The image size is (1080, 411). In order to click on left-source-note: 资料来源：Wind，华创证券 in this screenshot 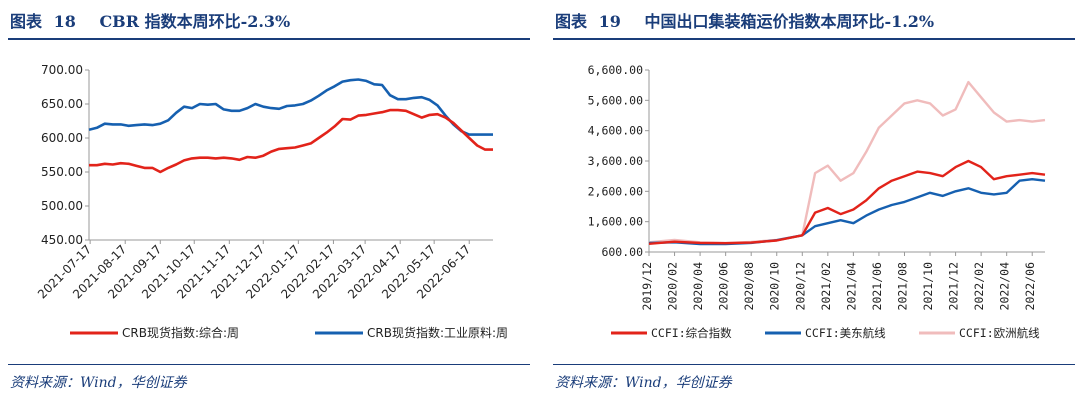, I will do `click(98, 383)`.